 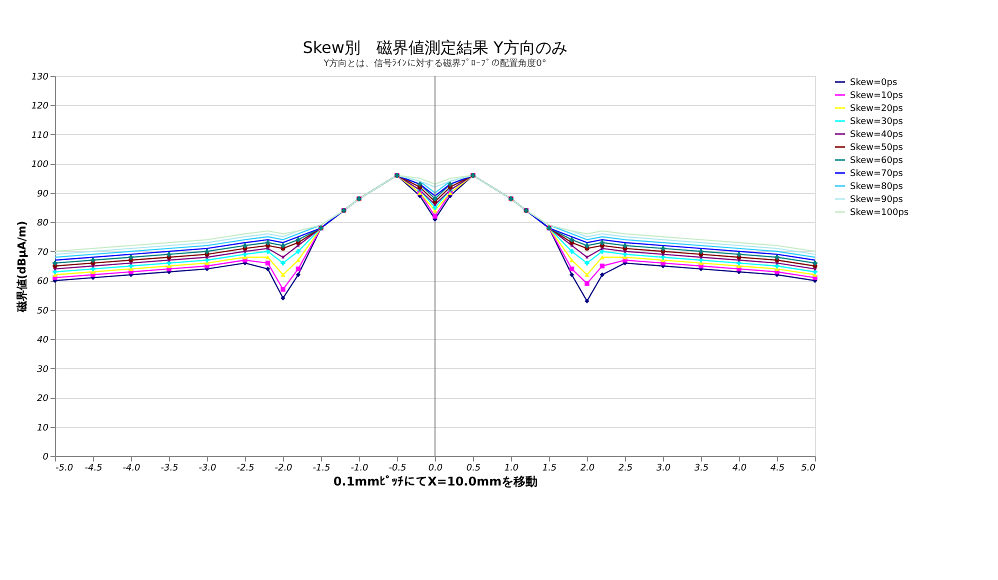 I want to click on y-tick-label: 10, so click(x=43, y=428).